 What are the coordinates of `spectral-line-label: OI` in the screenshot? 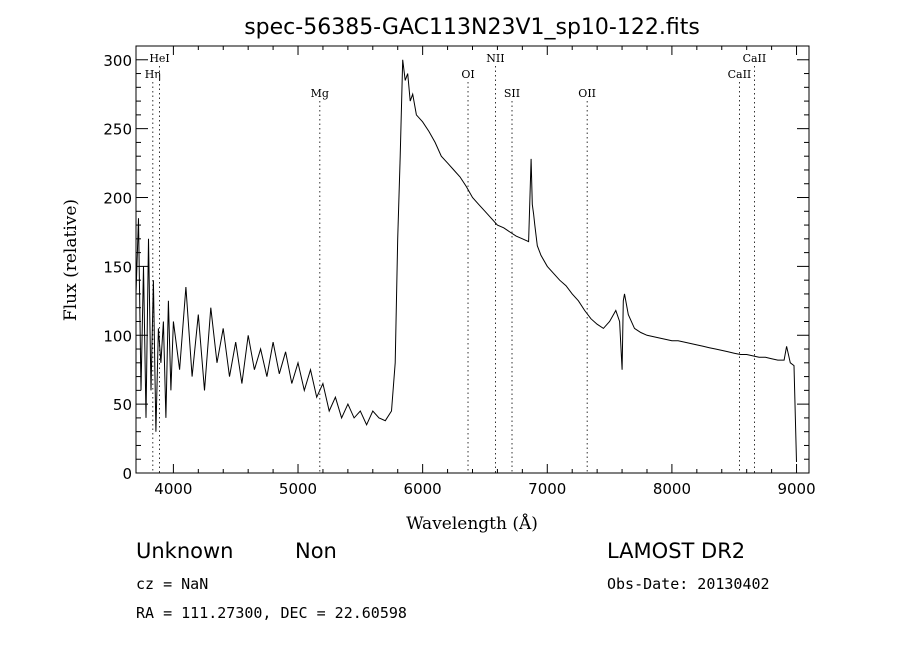 It's located at (467, 74).